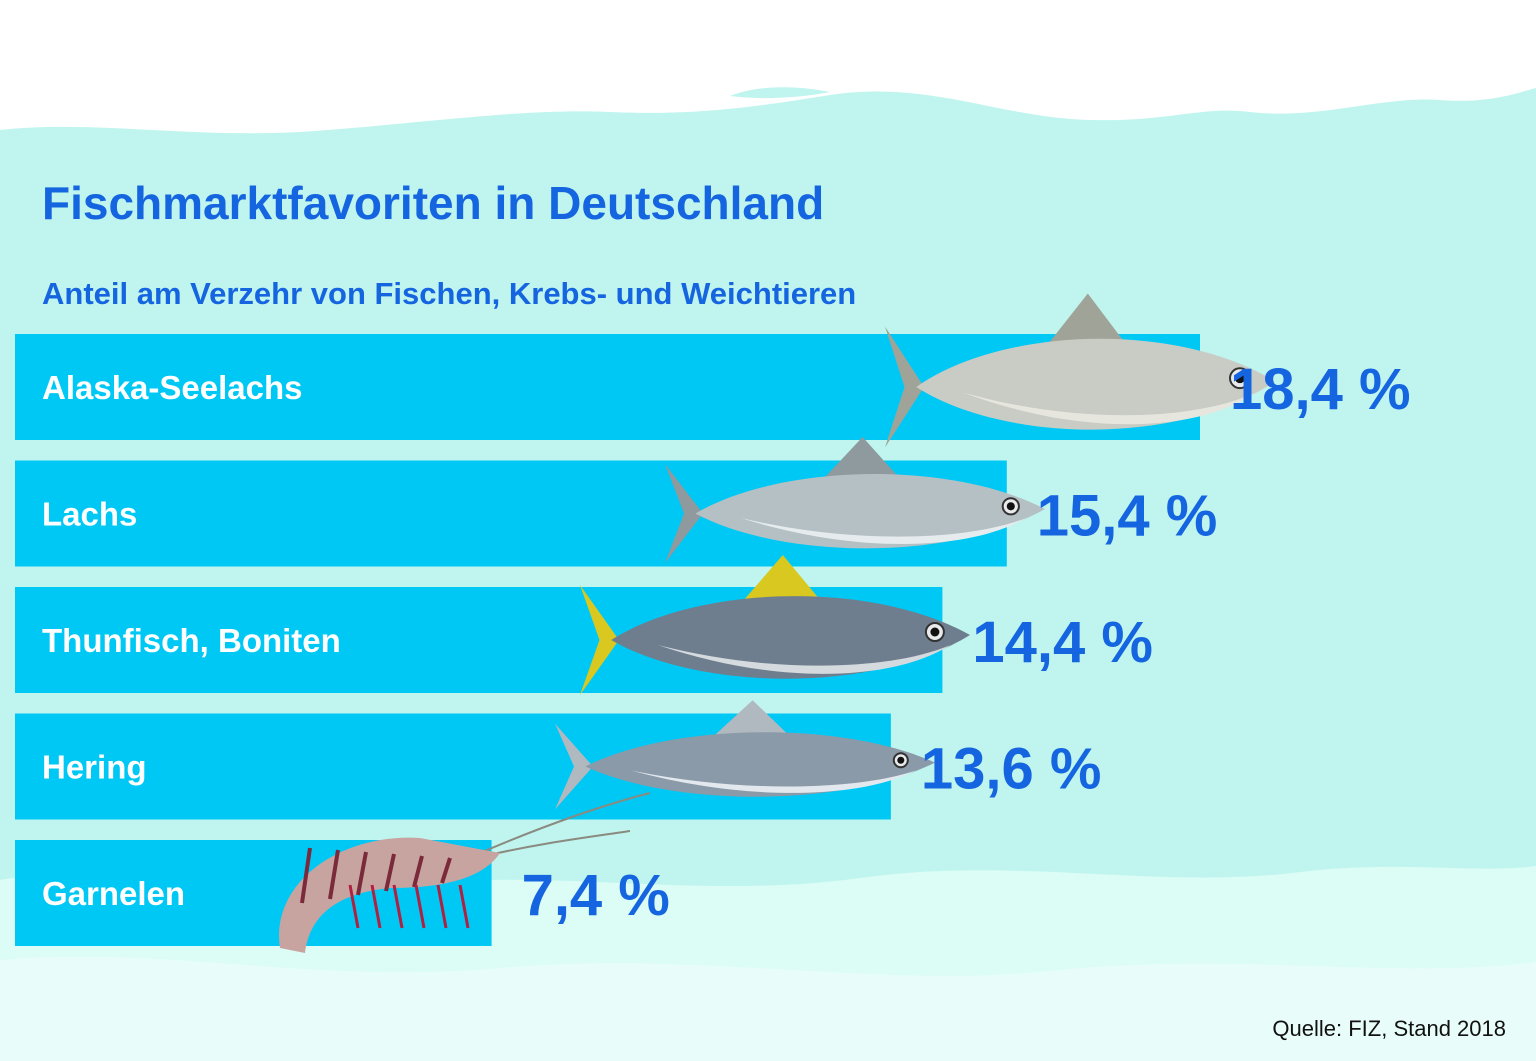  I want to click on tuna-image-body, so click(790, 637).